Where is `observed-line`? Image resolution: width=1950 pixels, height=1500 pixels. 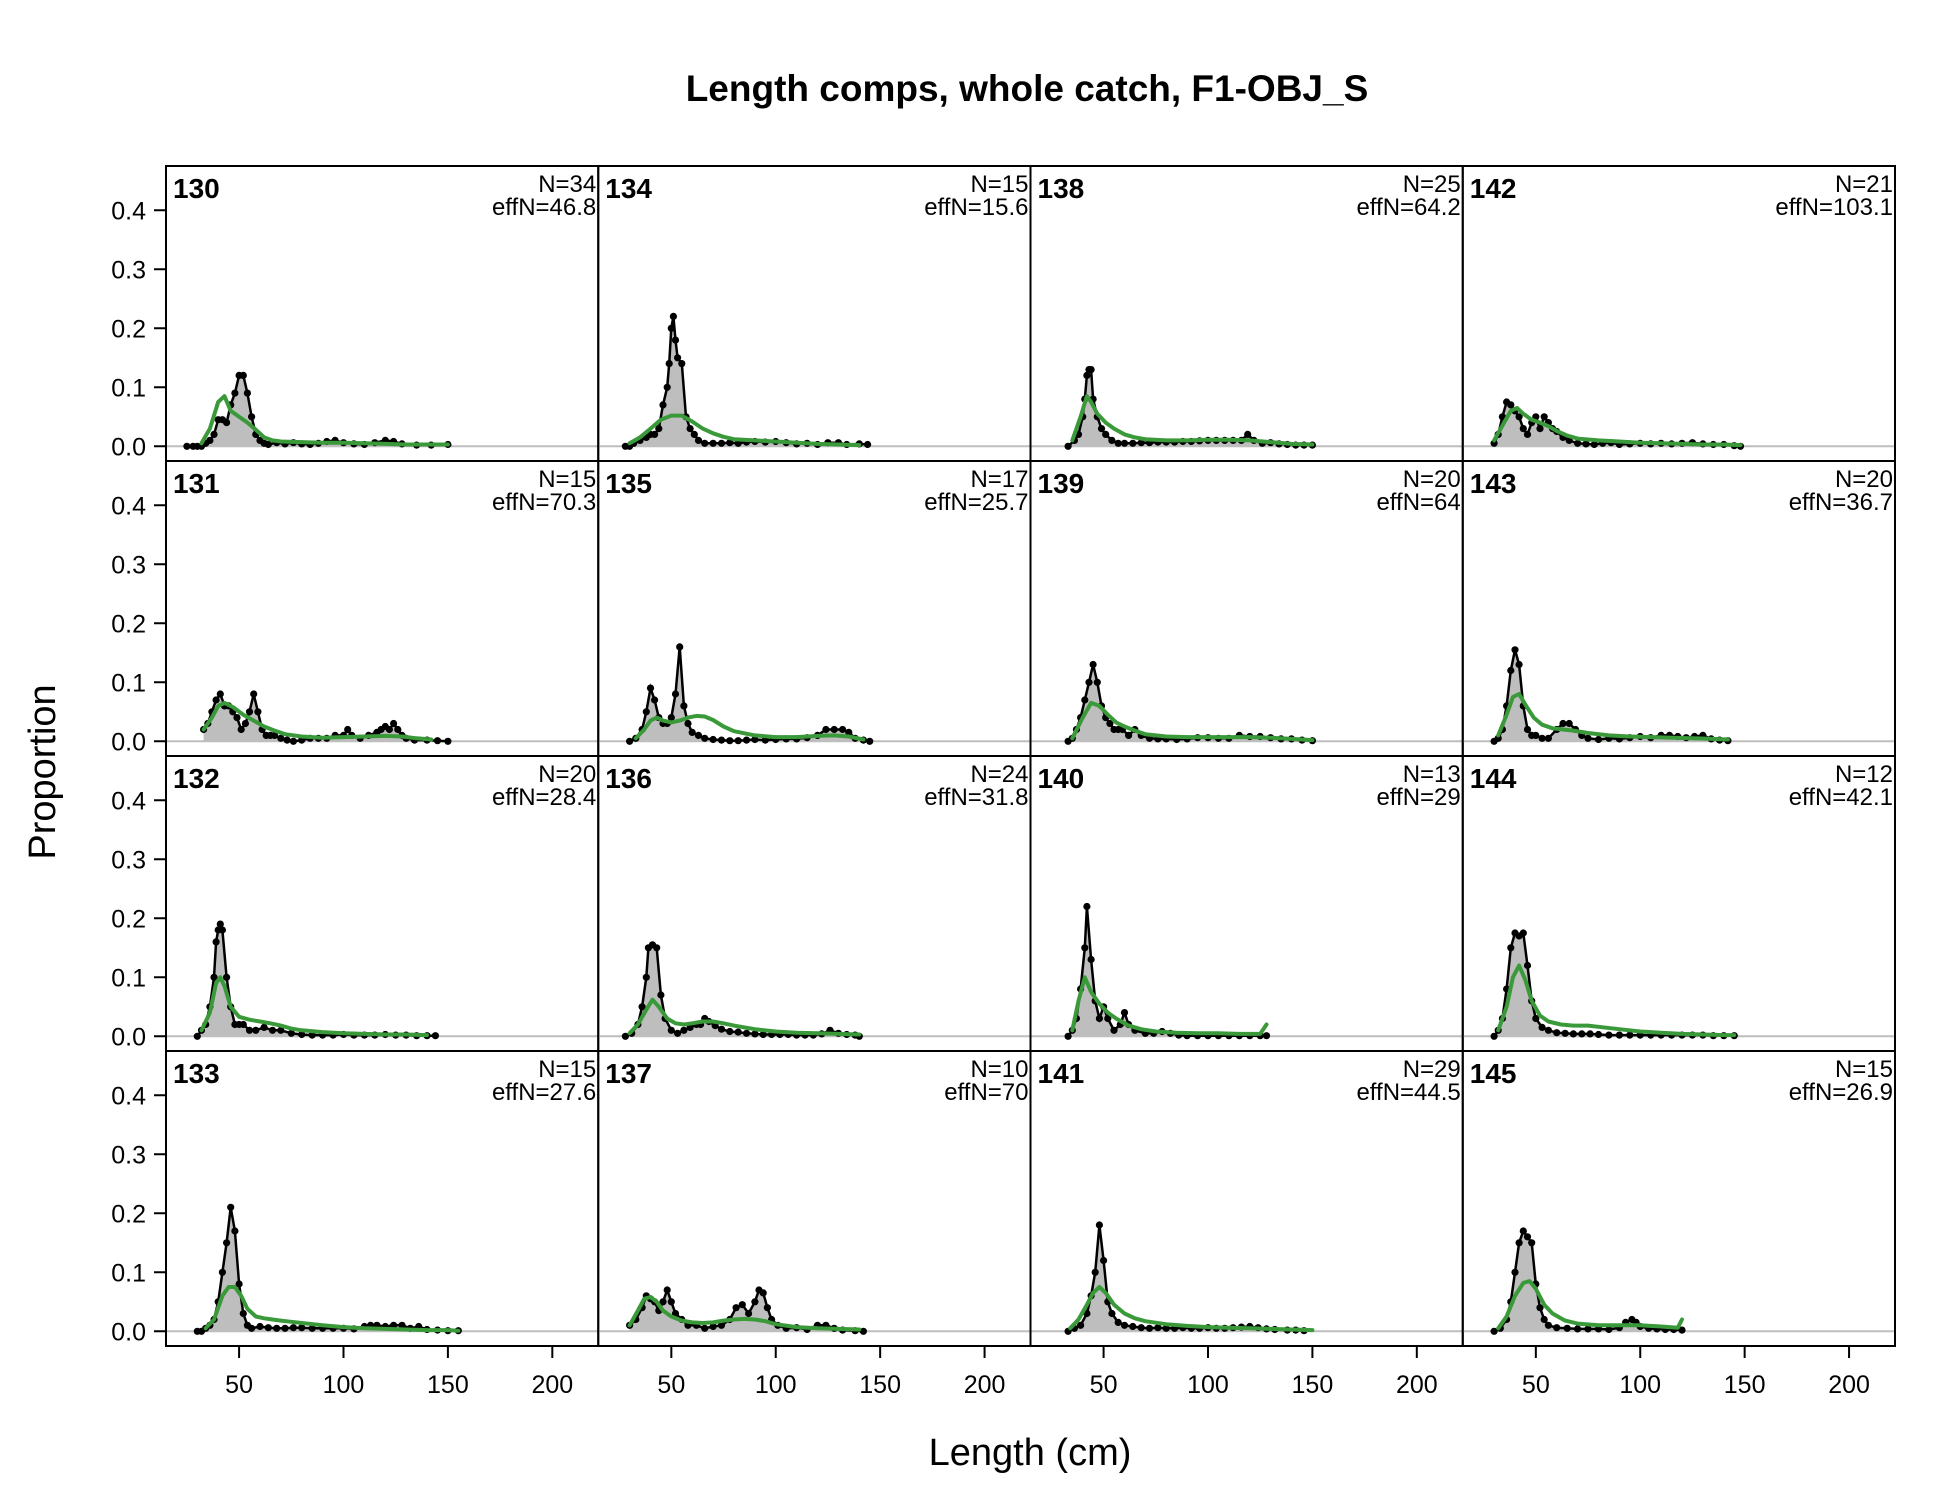 observed-line is located at coordinates (316, 979).